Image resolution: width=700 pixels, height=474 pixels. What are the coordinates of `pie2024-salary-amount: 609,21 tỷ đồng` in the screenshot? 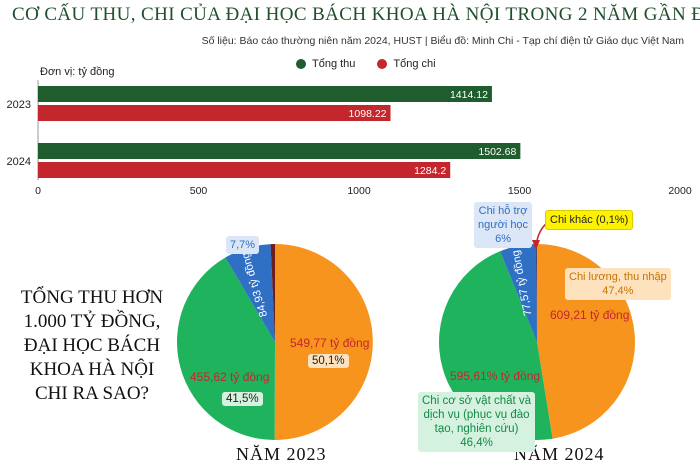 It's located at (590, 315).